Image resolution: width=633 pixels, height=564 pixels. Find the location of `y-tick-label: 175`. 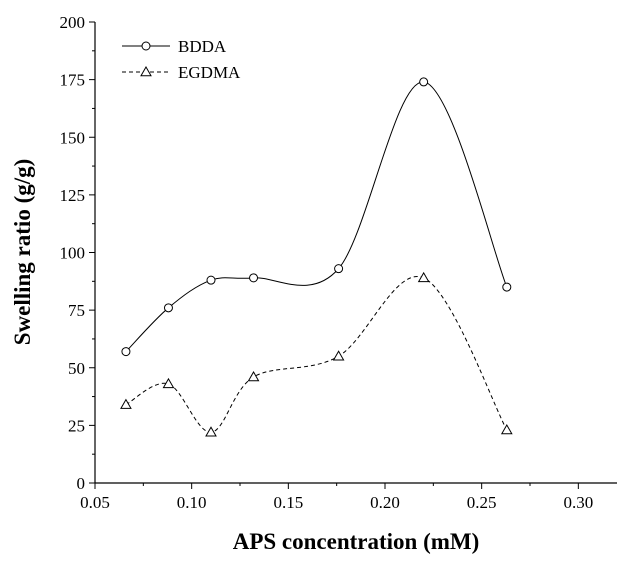

y-tick-label: 175 is located at coordinates (73, 80).